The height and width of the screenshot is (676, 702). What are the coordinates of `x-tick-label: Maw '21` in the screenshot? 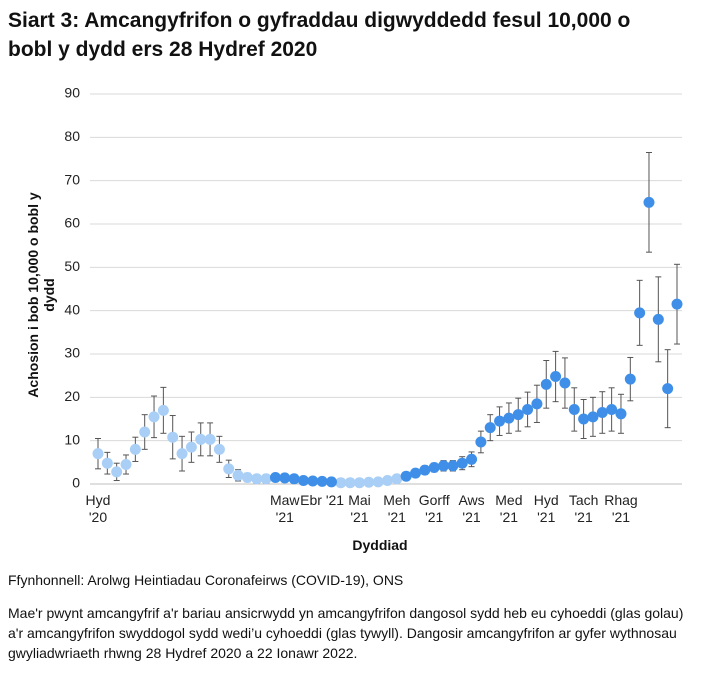 It's located at (284, 508).